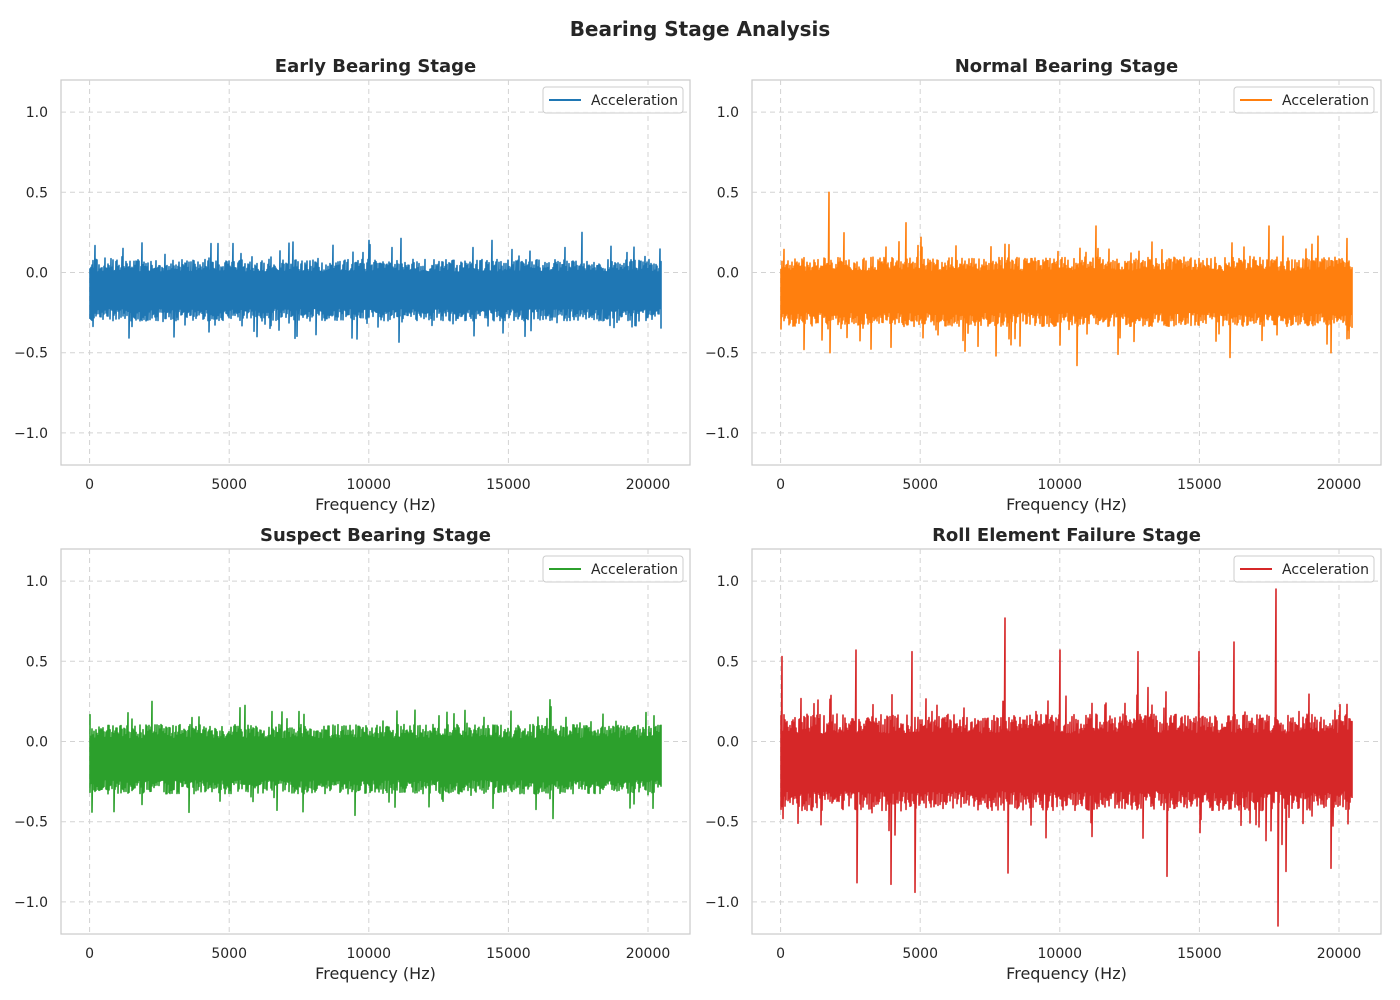  Describe the element at coordinates (1066, 535) in the screenshot. I see `subplot-title: Roll Element Failure Stage` at that location.